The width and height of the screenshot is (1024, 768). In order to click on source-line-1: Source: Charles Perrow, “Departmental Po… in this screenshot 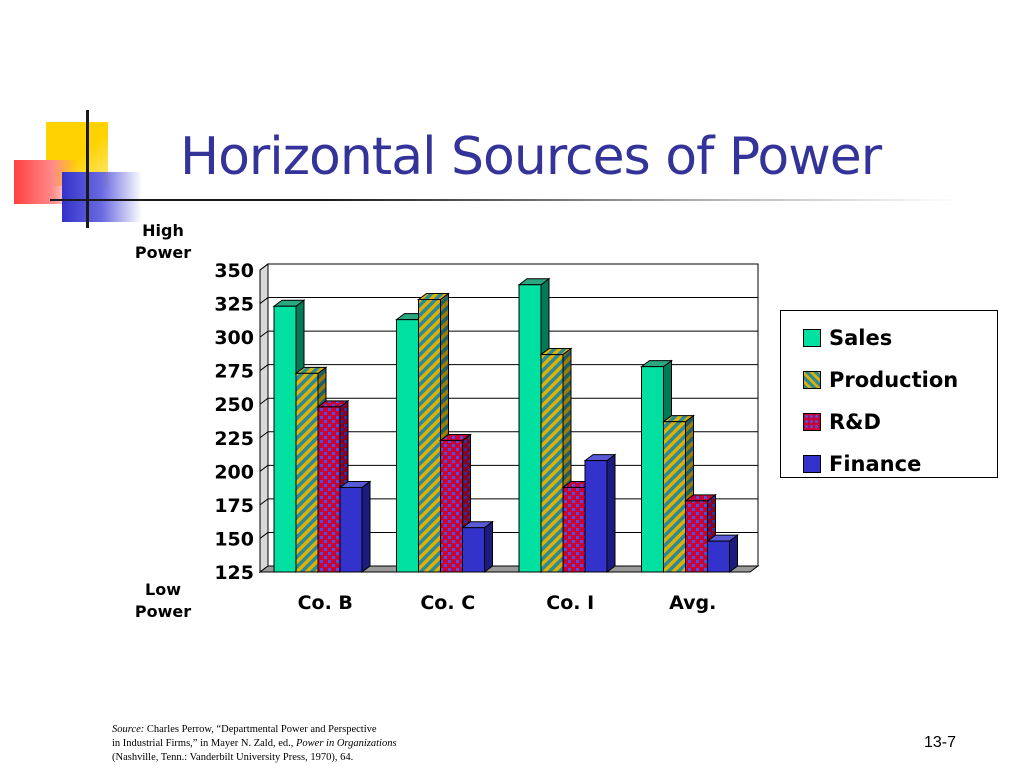, I will do `click(322, 730)`.